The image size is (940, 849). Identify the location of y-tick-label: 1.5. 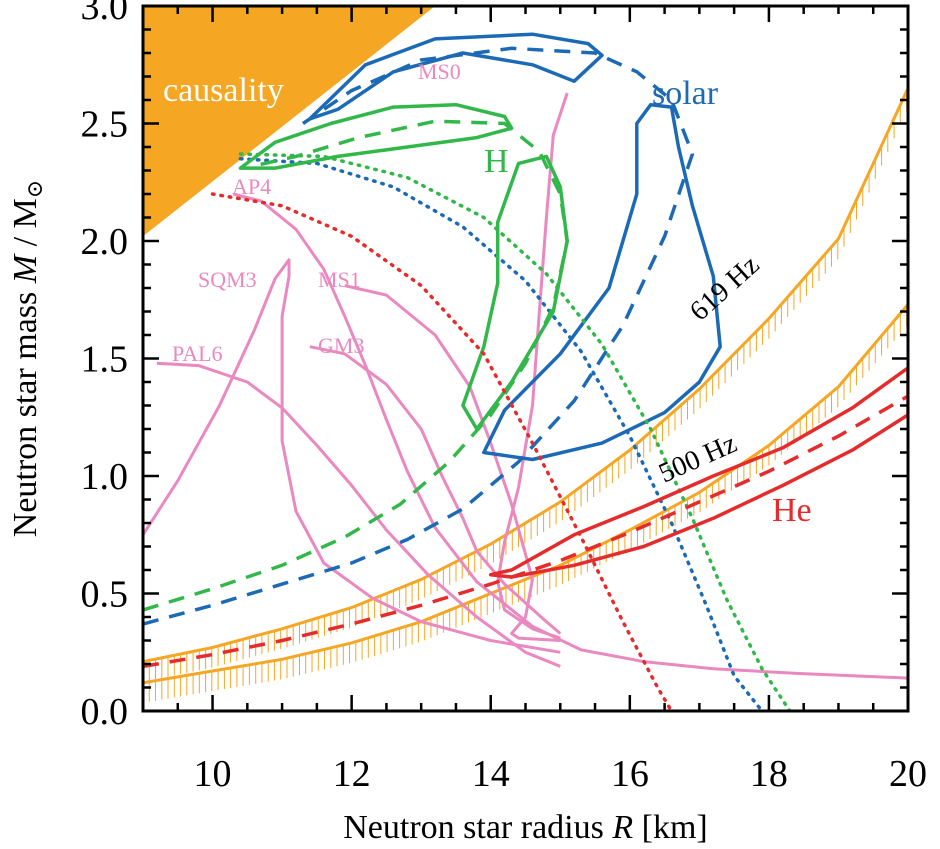
(105, 360).